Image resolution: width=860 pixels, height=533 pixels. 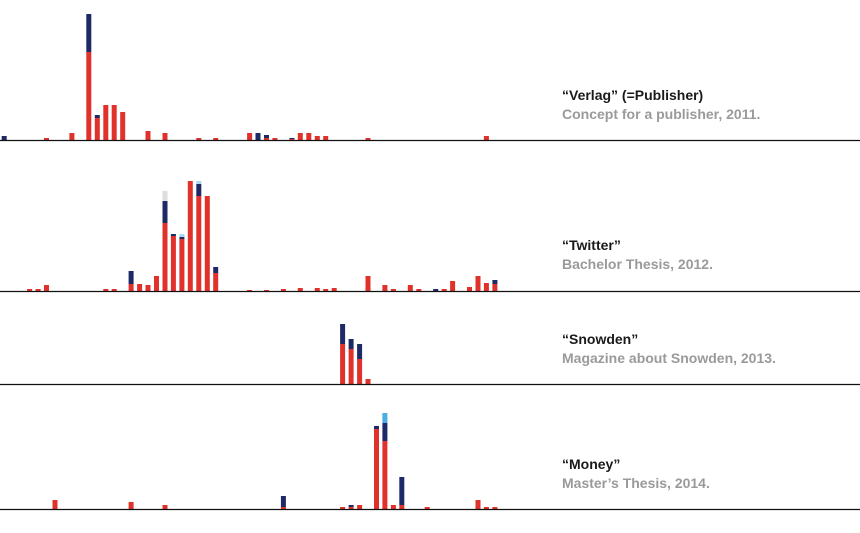 What do you see at coordinates (600, 339) in the screenshot?
I see `chart-title: “Snowden”` at bounding box center [600, 339].